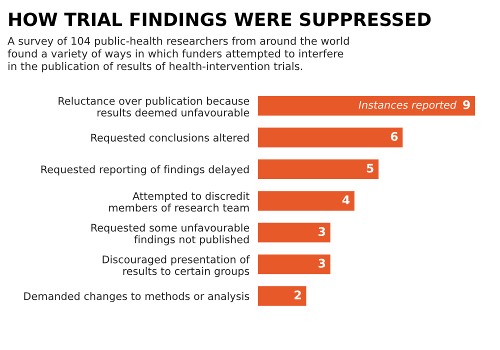 Image resolution: width=500 pixels, height=350 pixels. I want to click on y-tick-label: Requested some unfavourable findings not published, so click(170, 235).